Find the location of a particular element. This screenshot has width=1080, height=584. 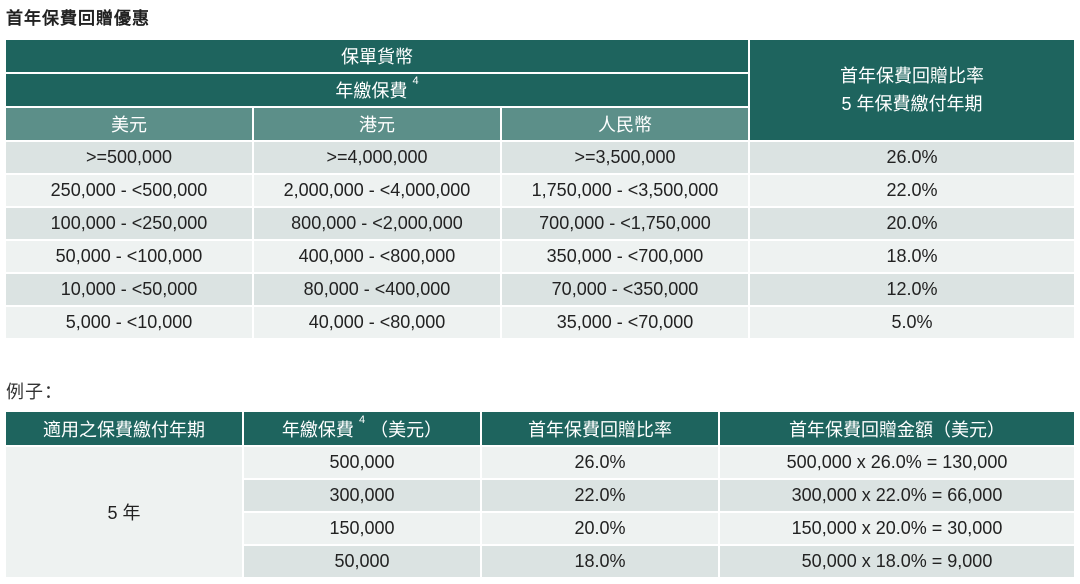

table-row: 50,000 18.0% 50,000 x 18.0% = 9,000 is located at coordinates (540, 561).